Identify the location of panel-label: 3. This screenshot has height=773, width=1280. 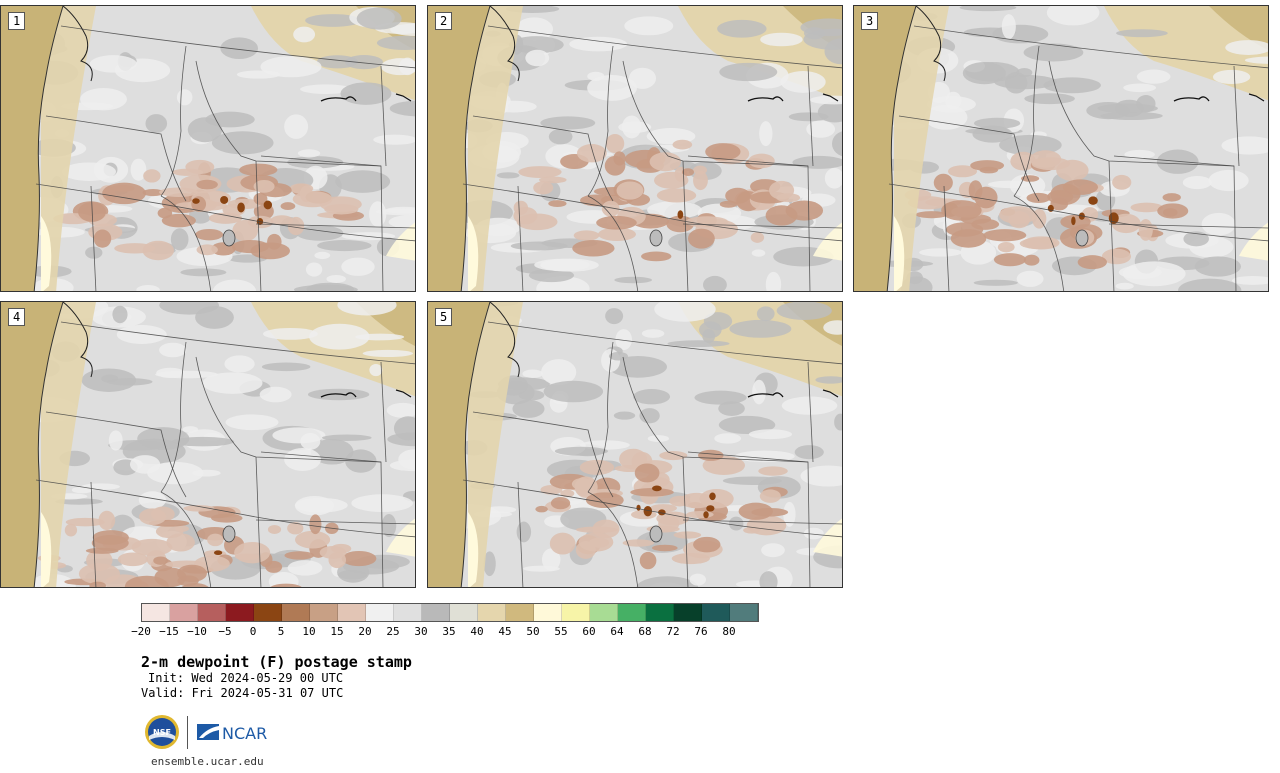
(870, 21).